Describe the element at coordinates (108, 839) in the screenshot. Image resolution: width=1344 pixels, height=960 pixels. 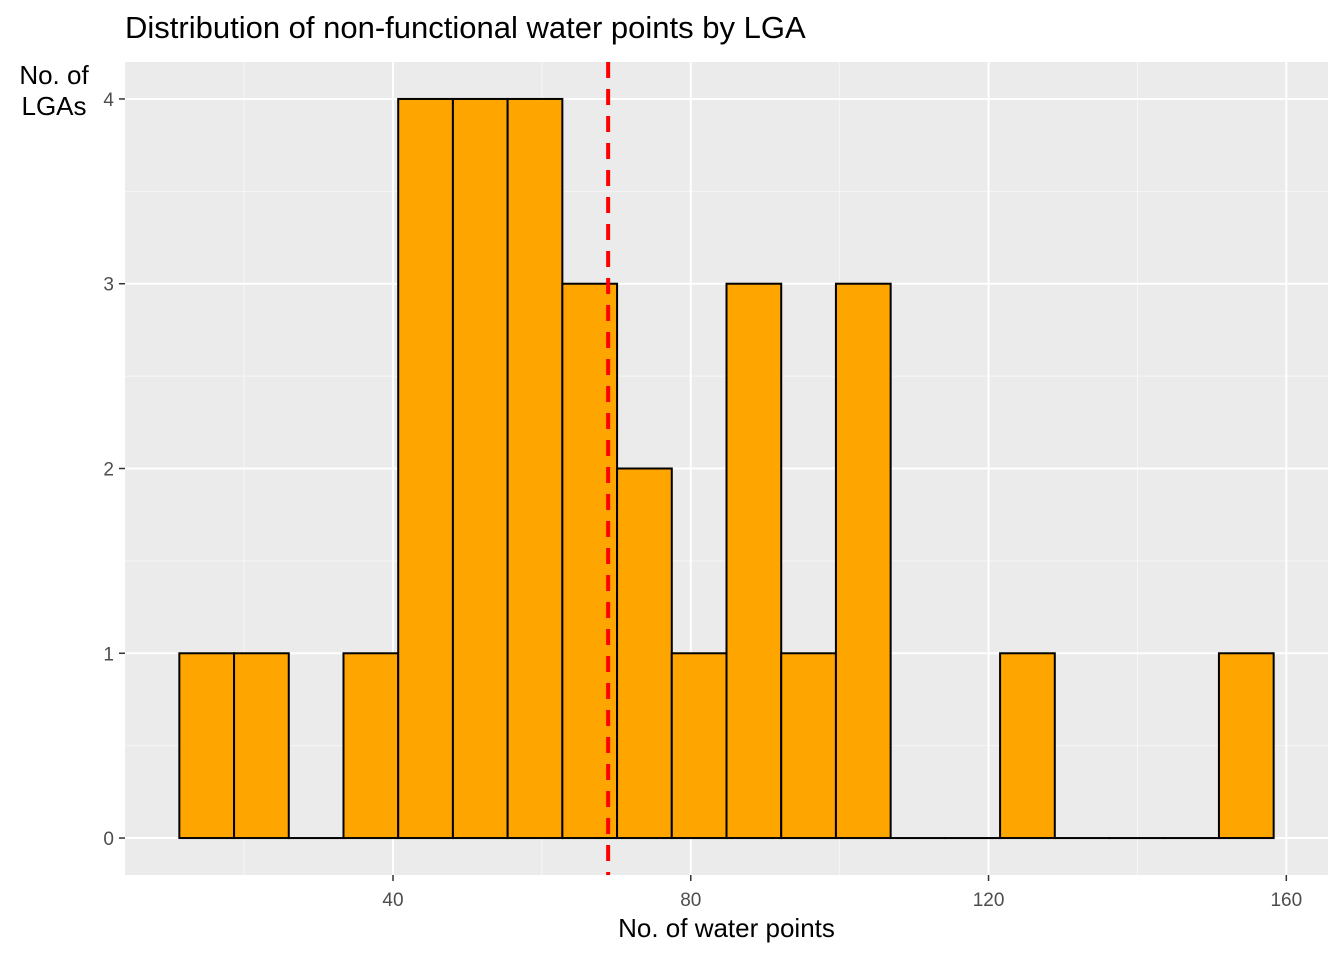
I see `y-tick-label: 0` at that location.